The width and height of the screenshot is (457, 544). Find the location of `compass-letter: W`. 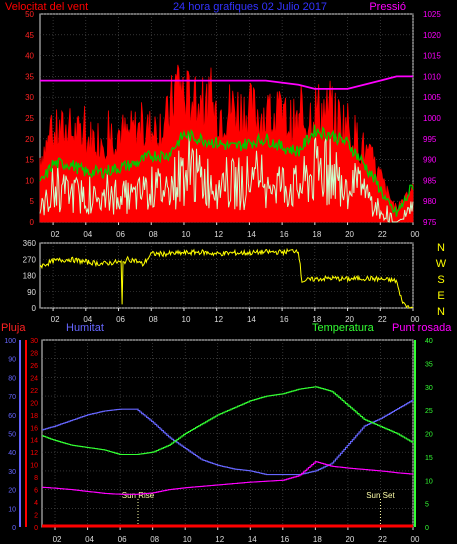

compass-letter: W is located at coordinates (441, 264).